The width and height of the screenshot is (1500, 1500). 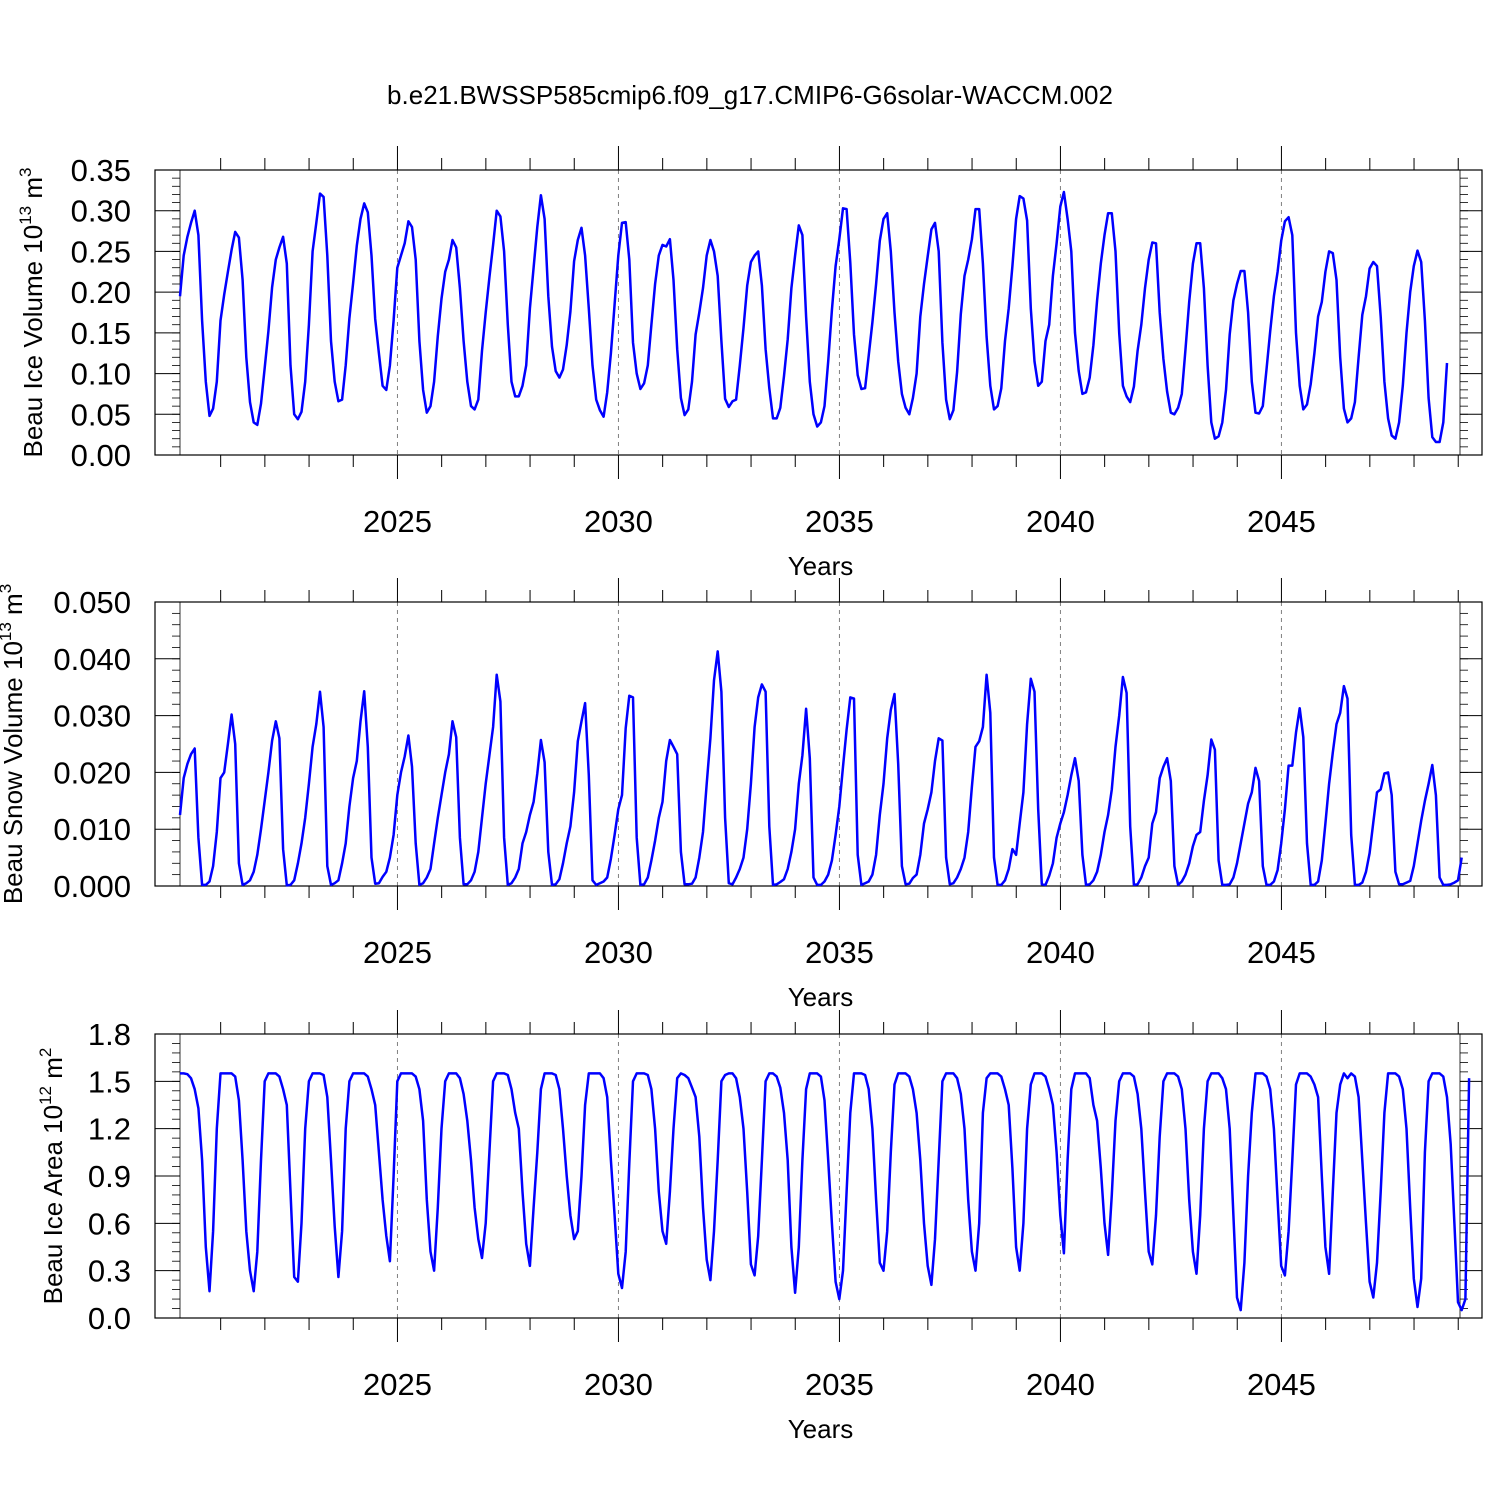 What do you see at coordinates (109, 1129) in the screenshot?
I see `y-tick-label: 1.2` at bounding box center [109, 1129].